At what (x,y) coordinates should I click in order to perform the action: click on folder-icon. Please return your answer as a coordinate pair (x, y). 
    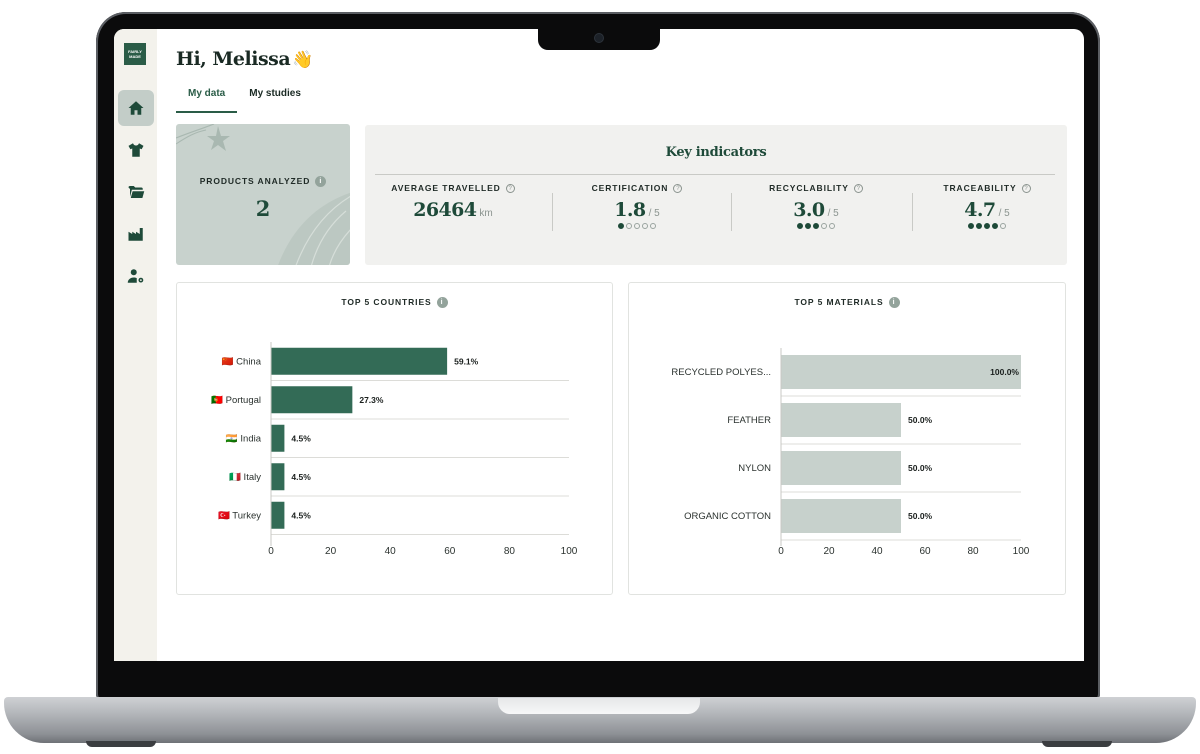
    Looking at the image, I should click on (136, 192).